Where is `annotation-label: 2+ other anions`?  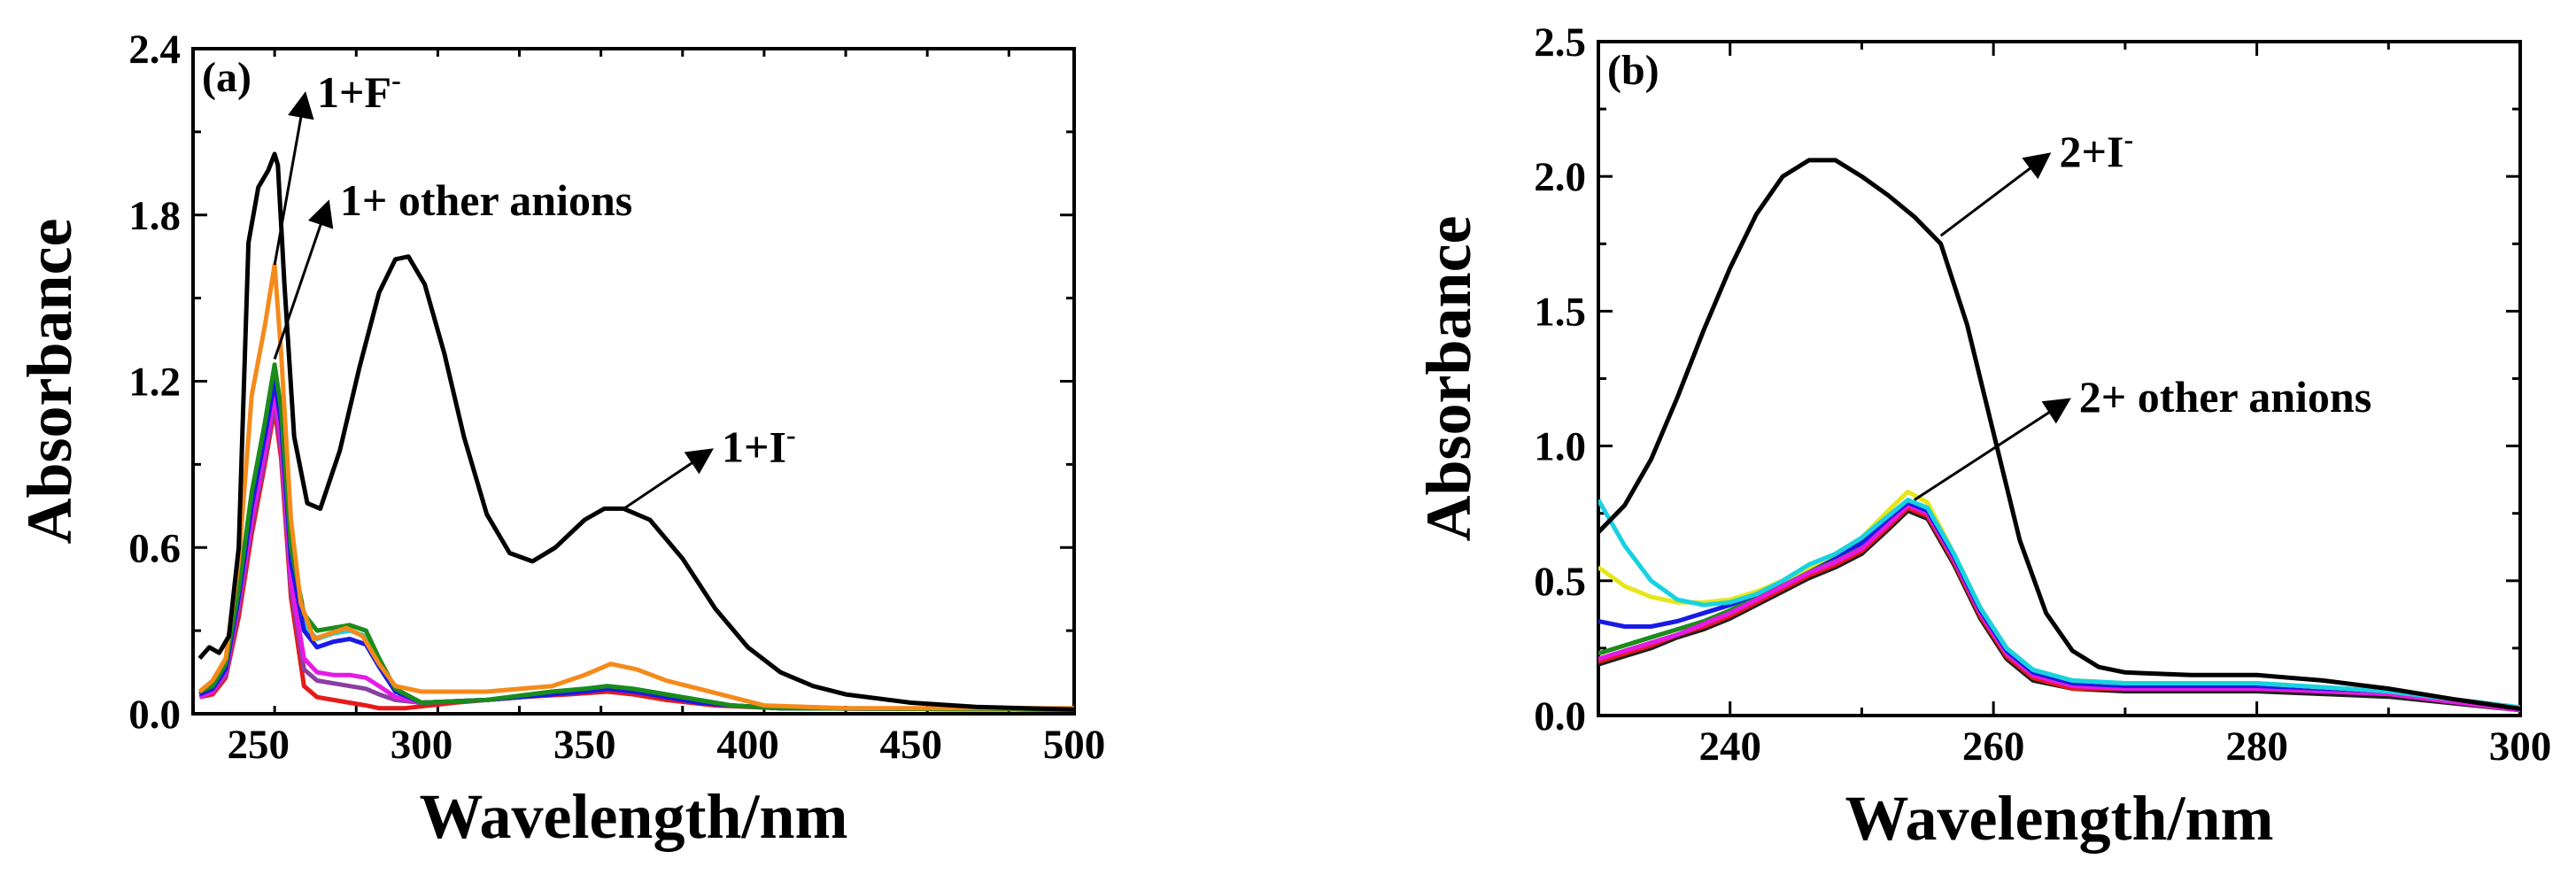 annotation-label: 2+ other anions is located at coordinates (2225, 397).